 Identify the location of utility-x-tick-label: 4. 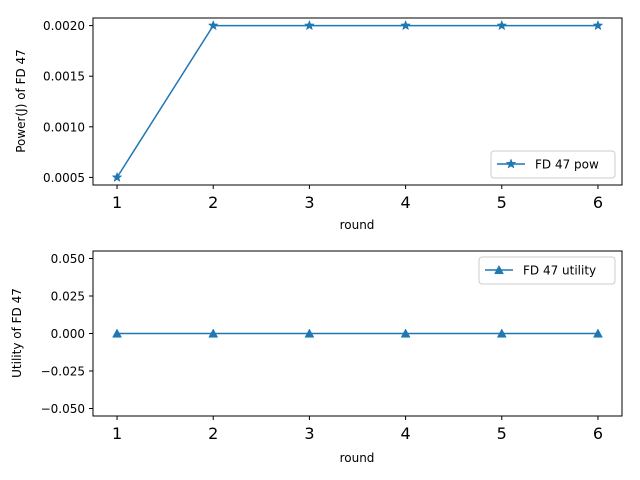
(405, 433).